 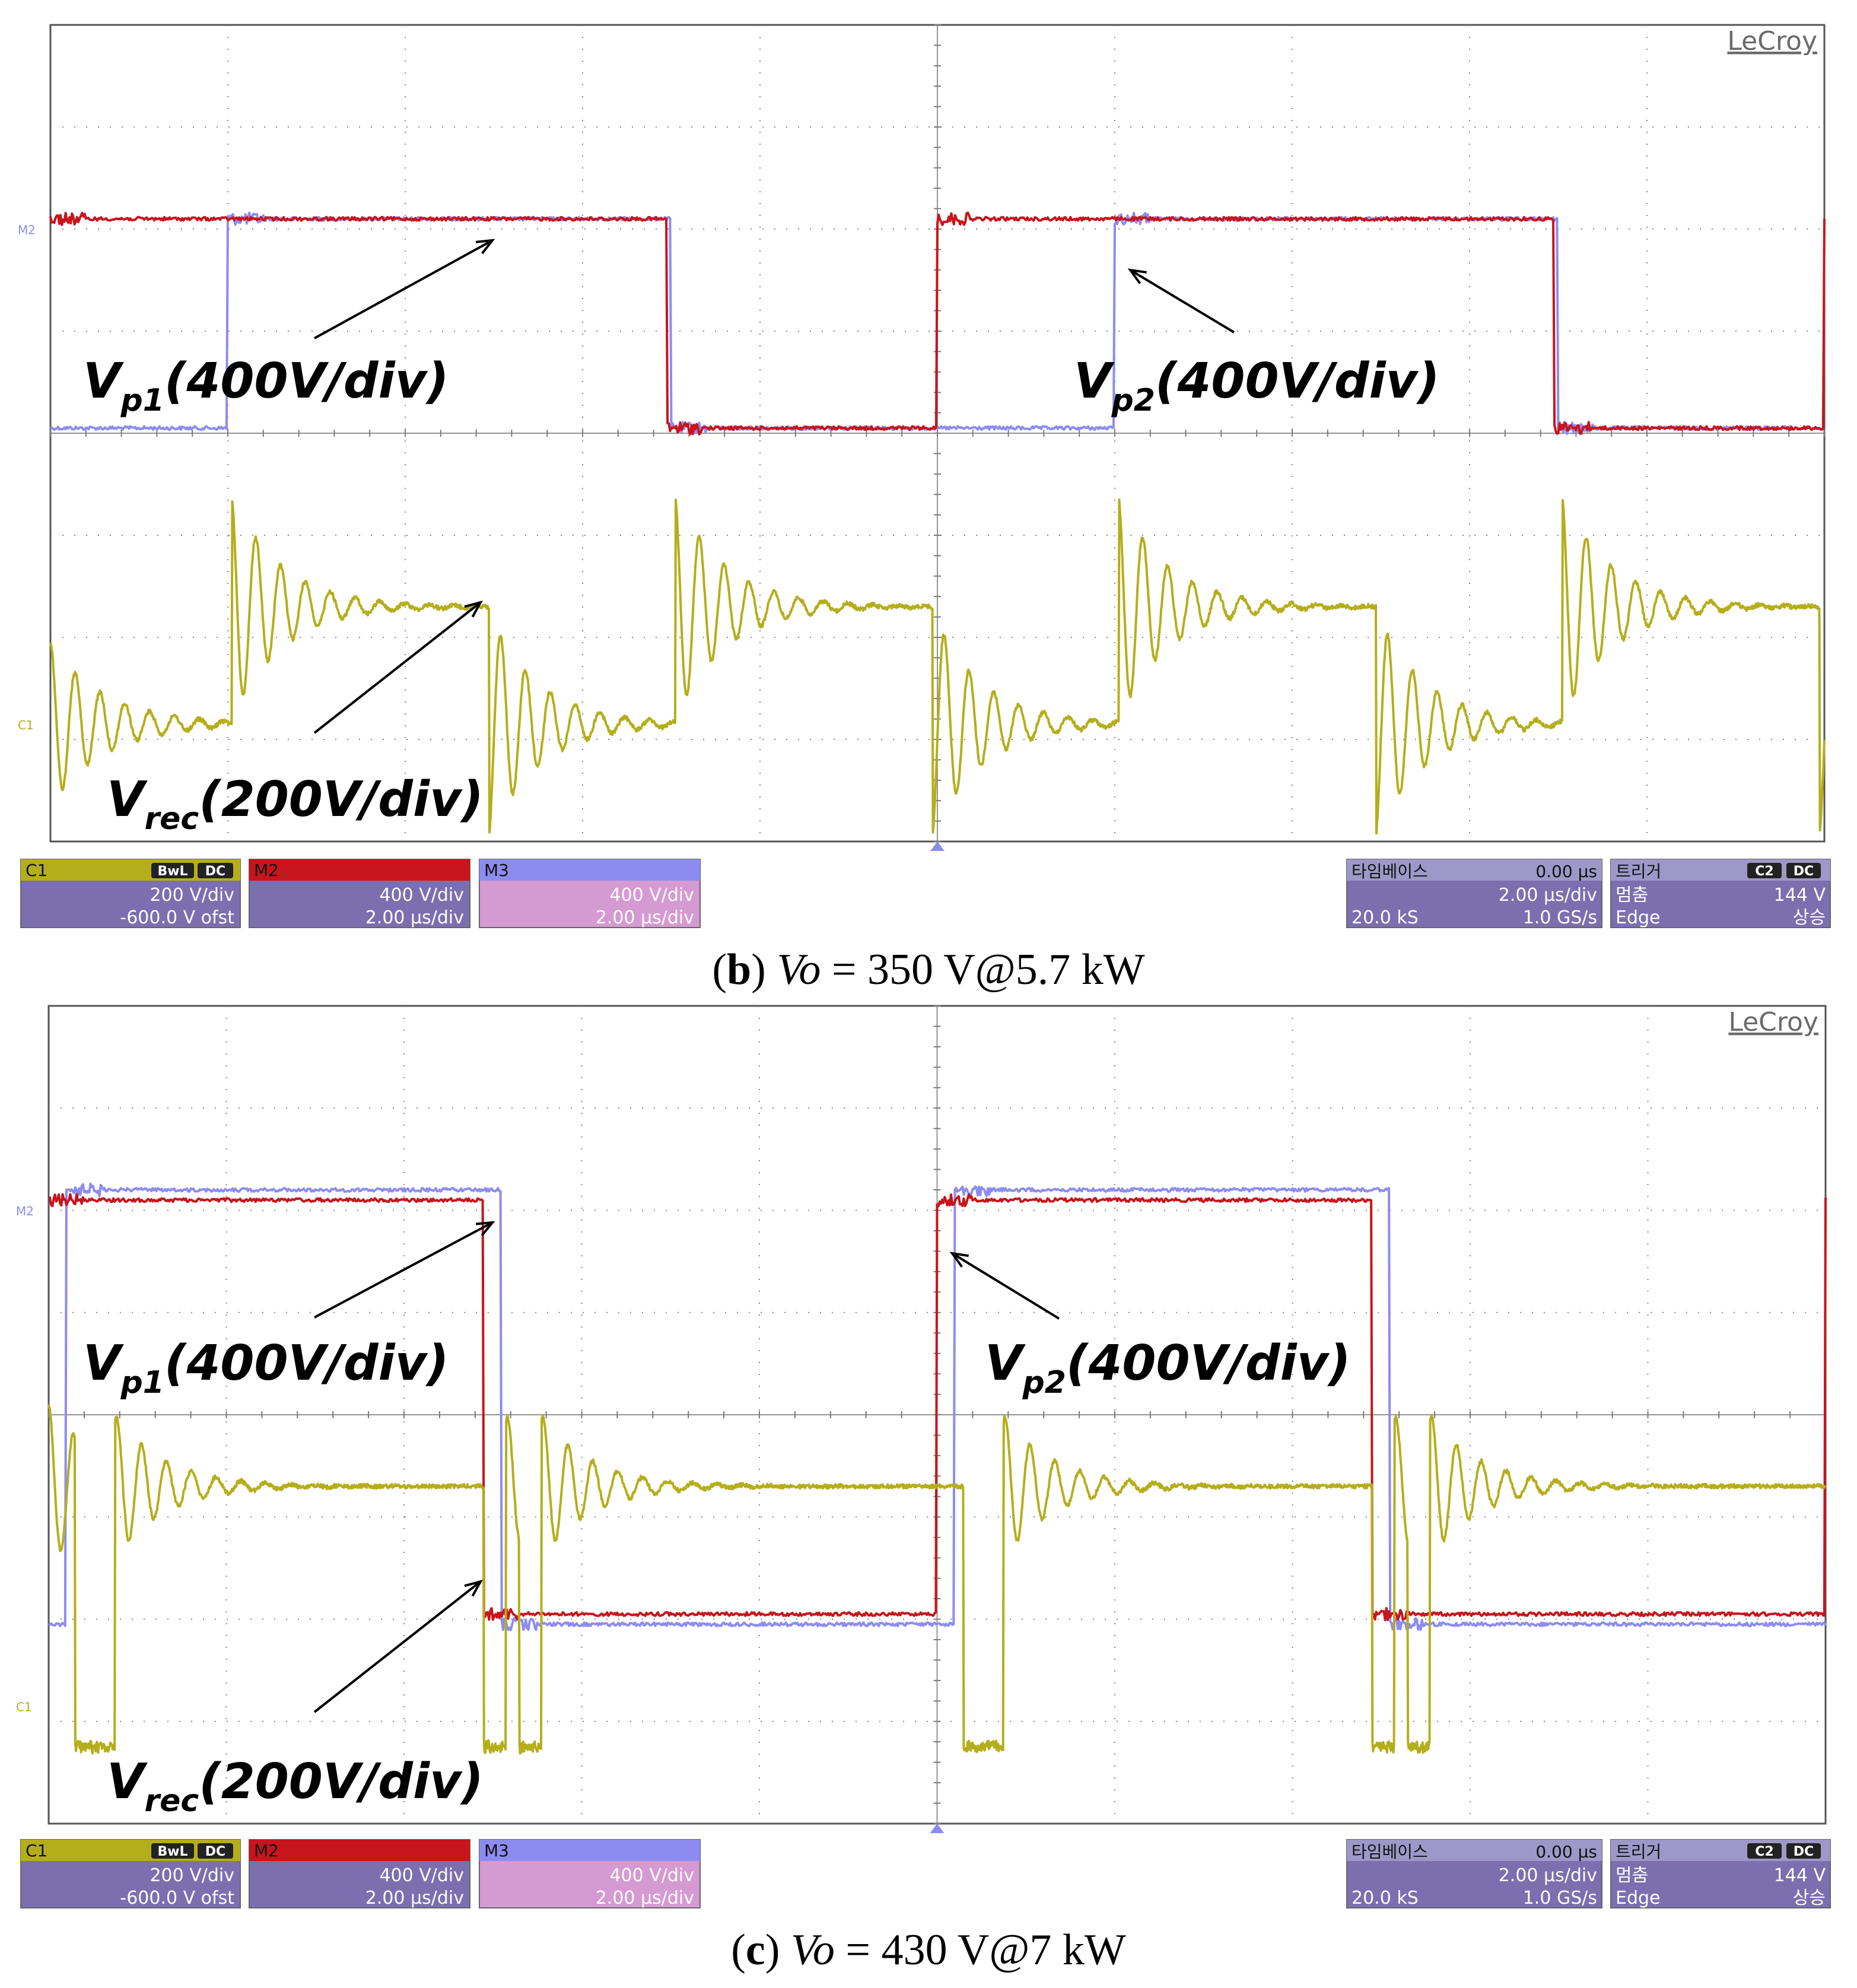 What do you see at coordinates (1474, 894) in the screenshot?
I see `timebase-box: 타임베이스 0.00 µs 2.00 µs/div 20.0 kS 1.0 GS/s` at bounding box center [1474, 894].